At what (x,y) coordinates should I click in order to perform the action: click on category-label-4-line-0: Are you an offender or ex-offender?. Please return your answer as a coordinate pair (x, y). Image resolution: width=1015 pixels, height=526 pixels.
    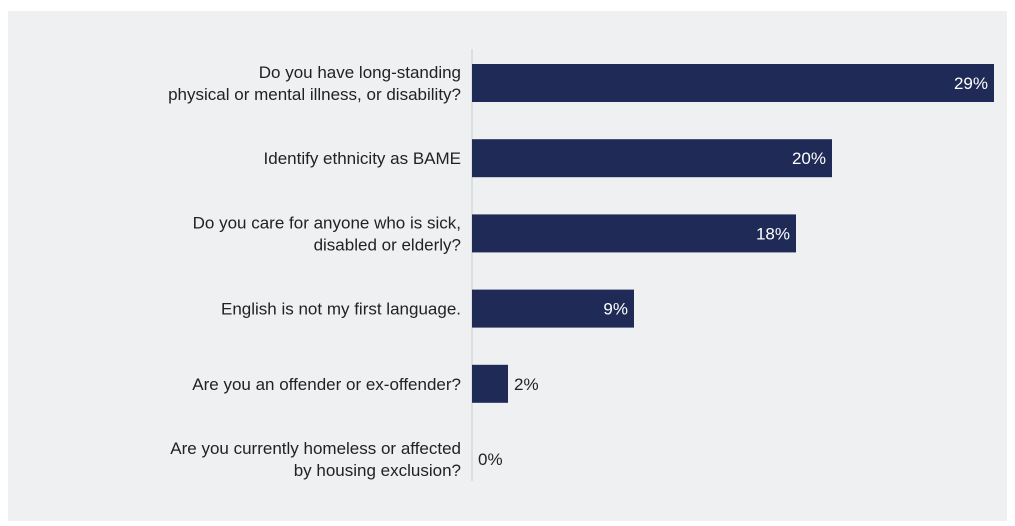
    Looking at the image, I should click on (326, 384).